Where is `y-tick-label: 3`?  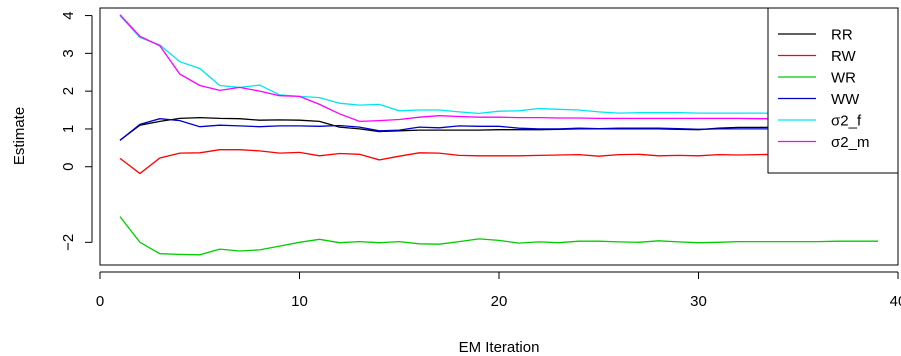
y-tick-label: 3 is located at coordinates (68, 53).